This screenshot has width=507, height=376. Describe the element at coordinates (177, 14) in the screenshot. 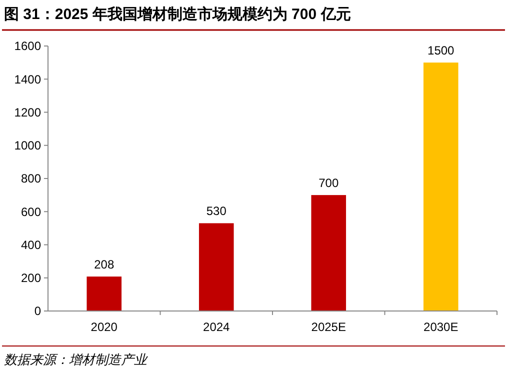

I see `chart-title: 图 31：2025 年我国增材制造市场规模约为 700 亿元` at that location.